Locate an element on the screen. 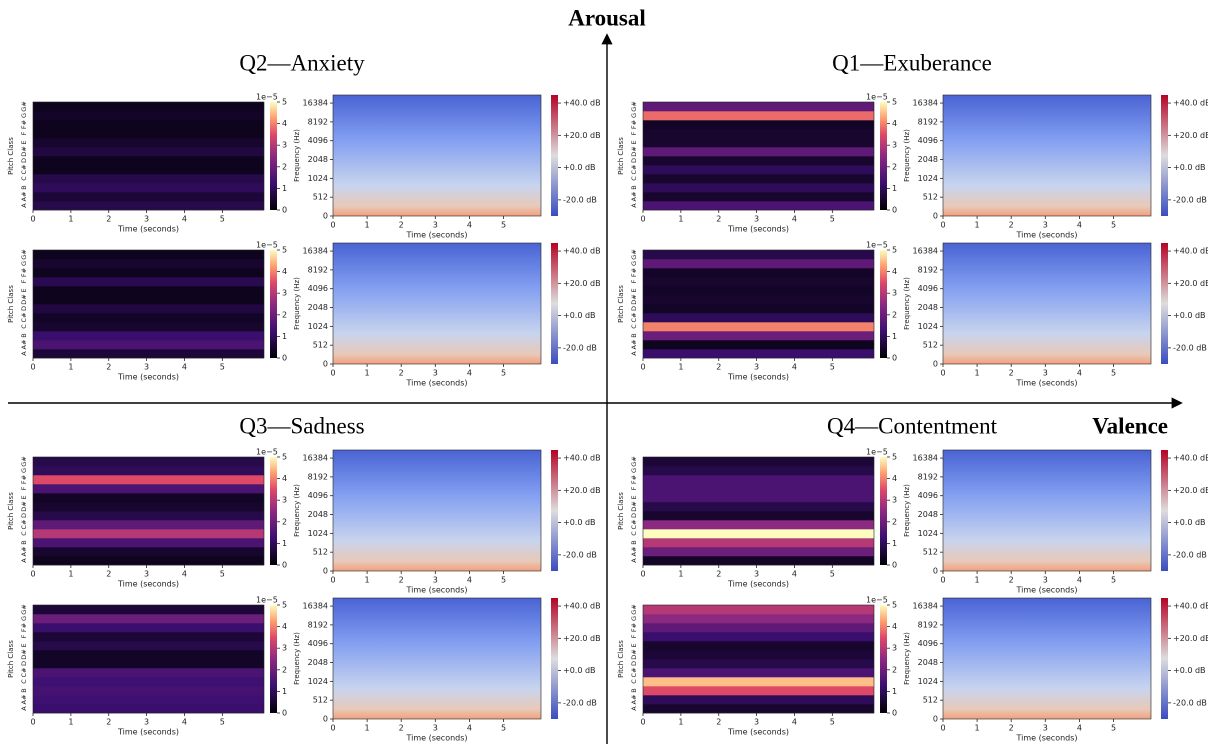 This screenshot has width=1208, height=744. pitch-label: C is located at coordinates (634, 326).